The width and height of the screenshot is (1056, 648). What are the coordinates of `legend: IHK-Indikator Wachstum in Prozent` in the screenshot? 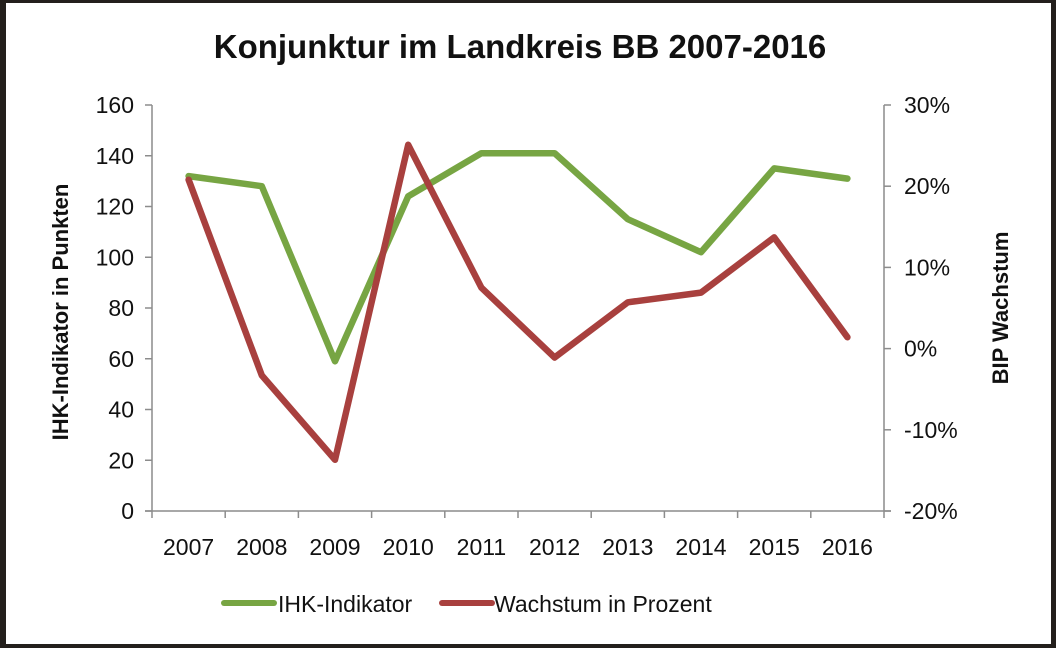 It's located at (466, 604).